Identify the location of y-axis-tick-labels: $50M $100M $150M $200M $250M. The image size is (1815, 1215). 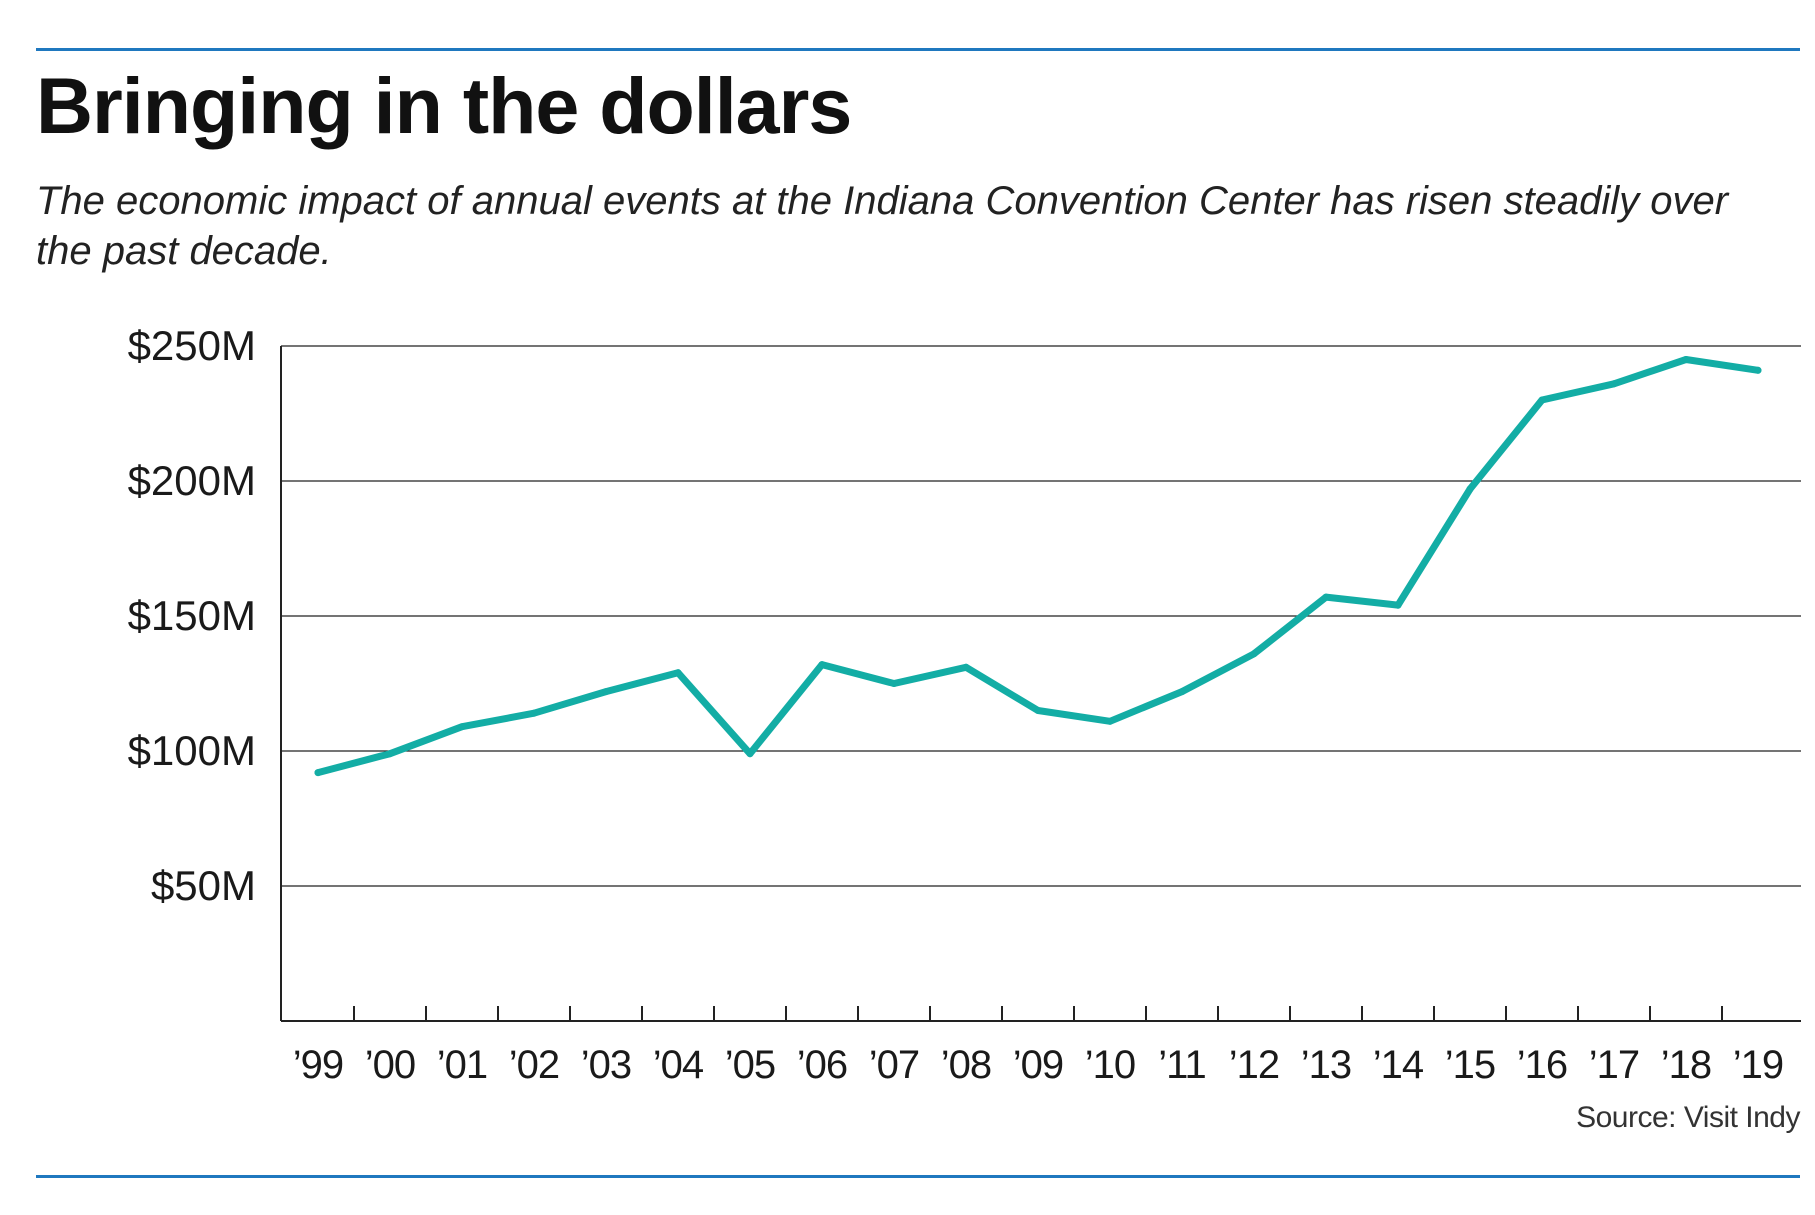
(192, 615).